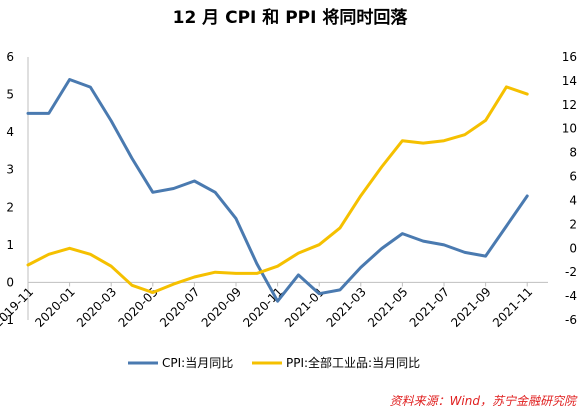 This screenshot has width=581, height=418. What do you see at coordinates (10, 57) in the screenshot?
I see `y-left-tick-label: 6` at bounding box center [10, 57].